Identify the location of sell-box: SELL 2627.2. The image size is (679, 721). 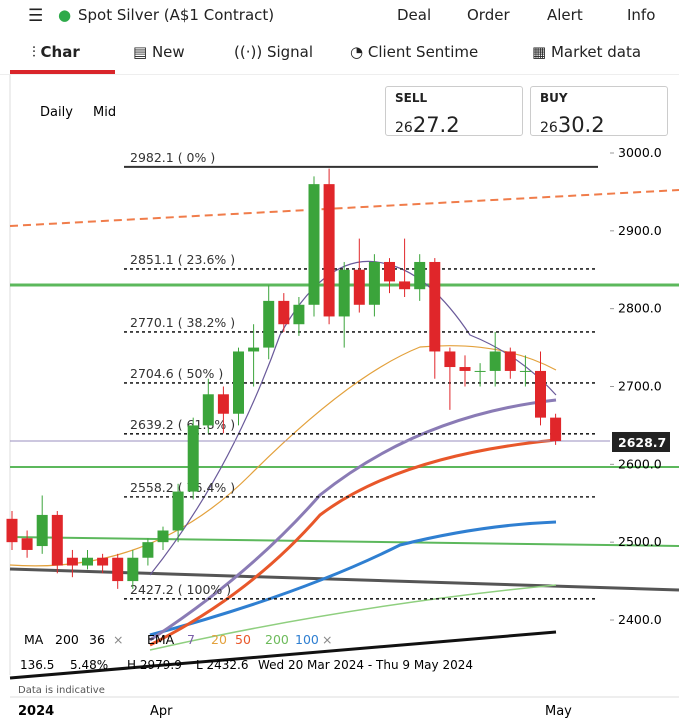
(454, 111).